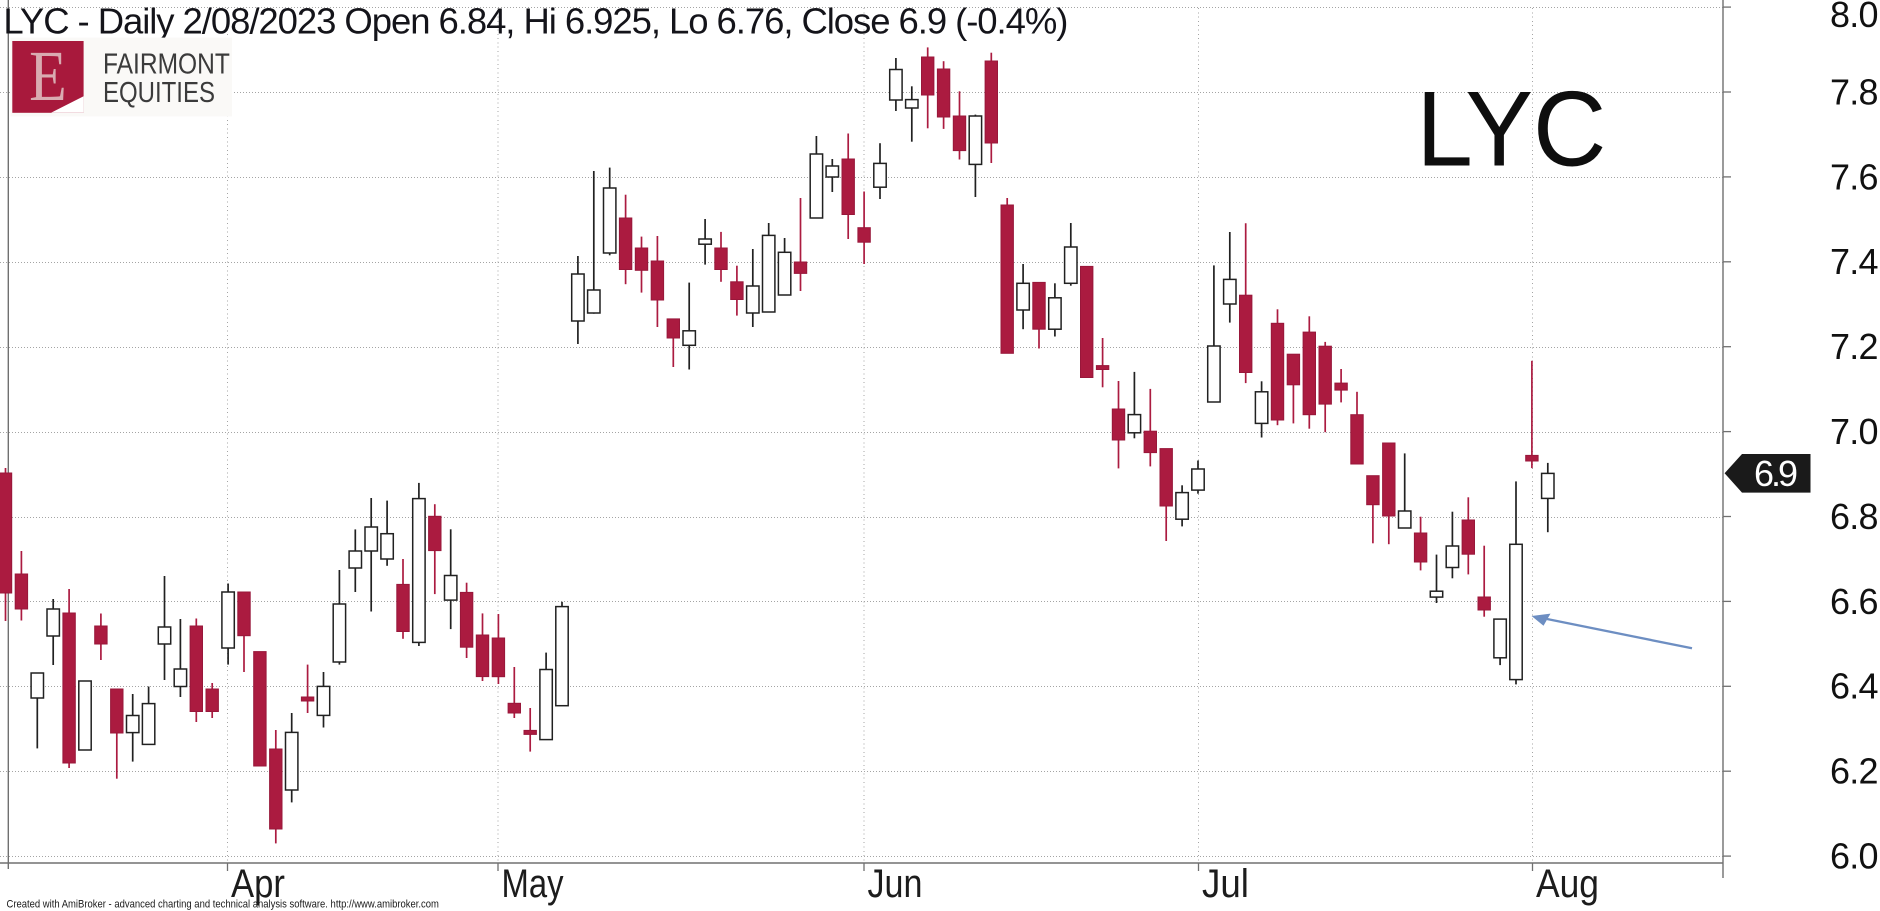 This screenshot has height=911, width=1880. I want to click on svg-text: May, so click(533, 883).